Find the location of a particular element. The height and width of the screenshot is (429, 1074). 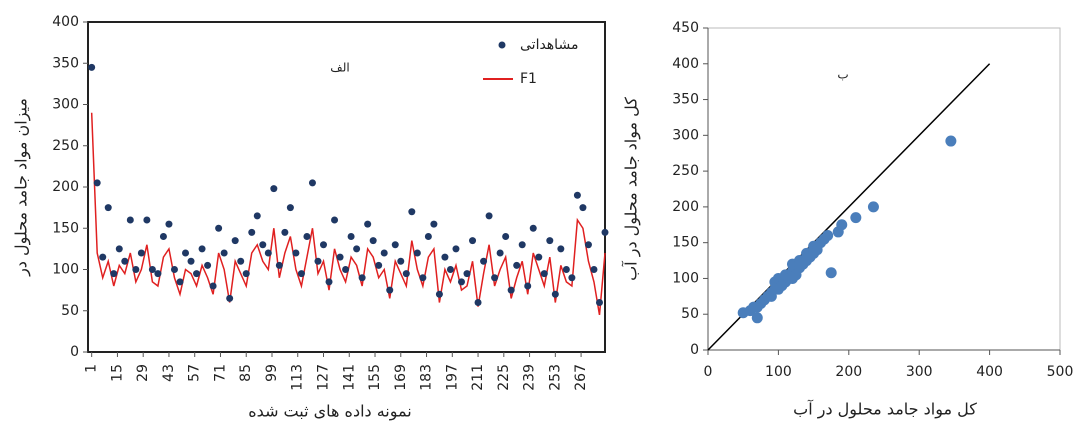

y-axis-label: میزان مواد جامد محلول در is located at coordinates (22, 187).